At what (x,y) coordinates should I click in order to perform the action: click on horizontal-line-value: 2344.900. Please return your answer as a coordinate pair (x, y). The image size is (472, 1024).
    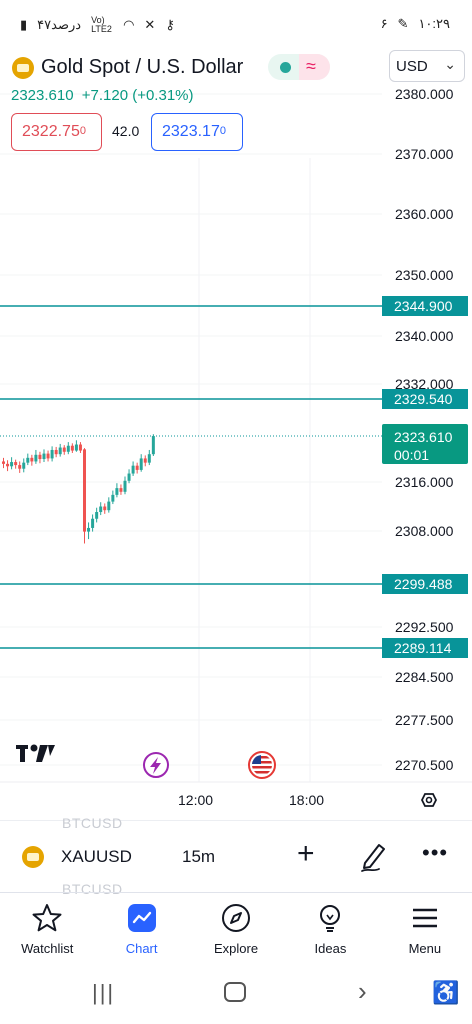
    Looking at the image, I should click on (423, 306).